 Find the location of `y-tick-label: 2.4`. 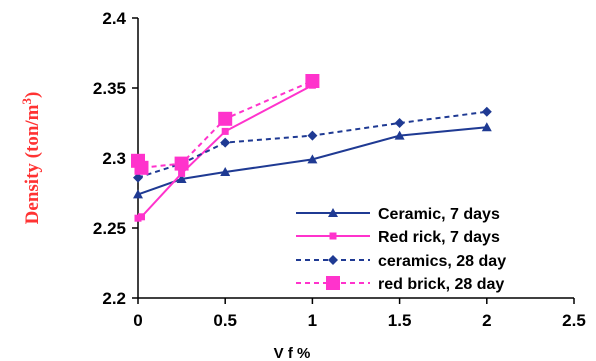

y-tick-label: 2.4 is located at coordinates (114, 18).